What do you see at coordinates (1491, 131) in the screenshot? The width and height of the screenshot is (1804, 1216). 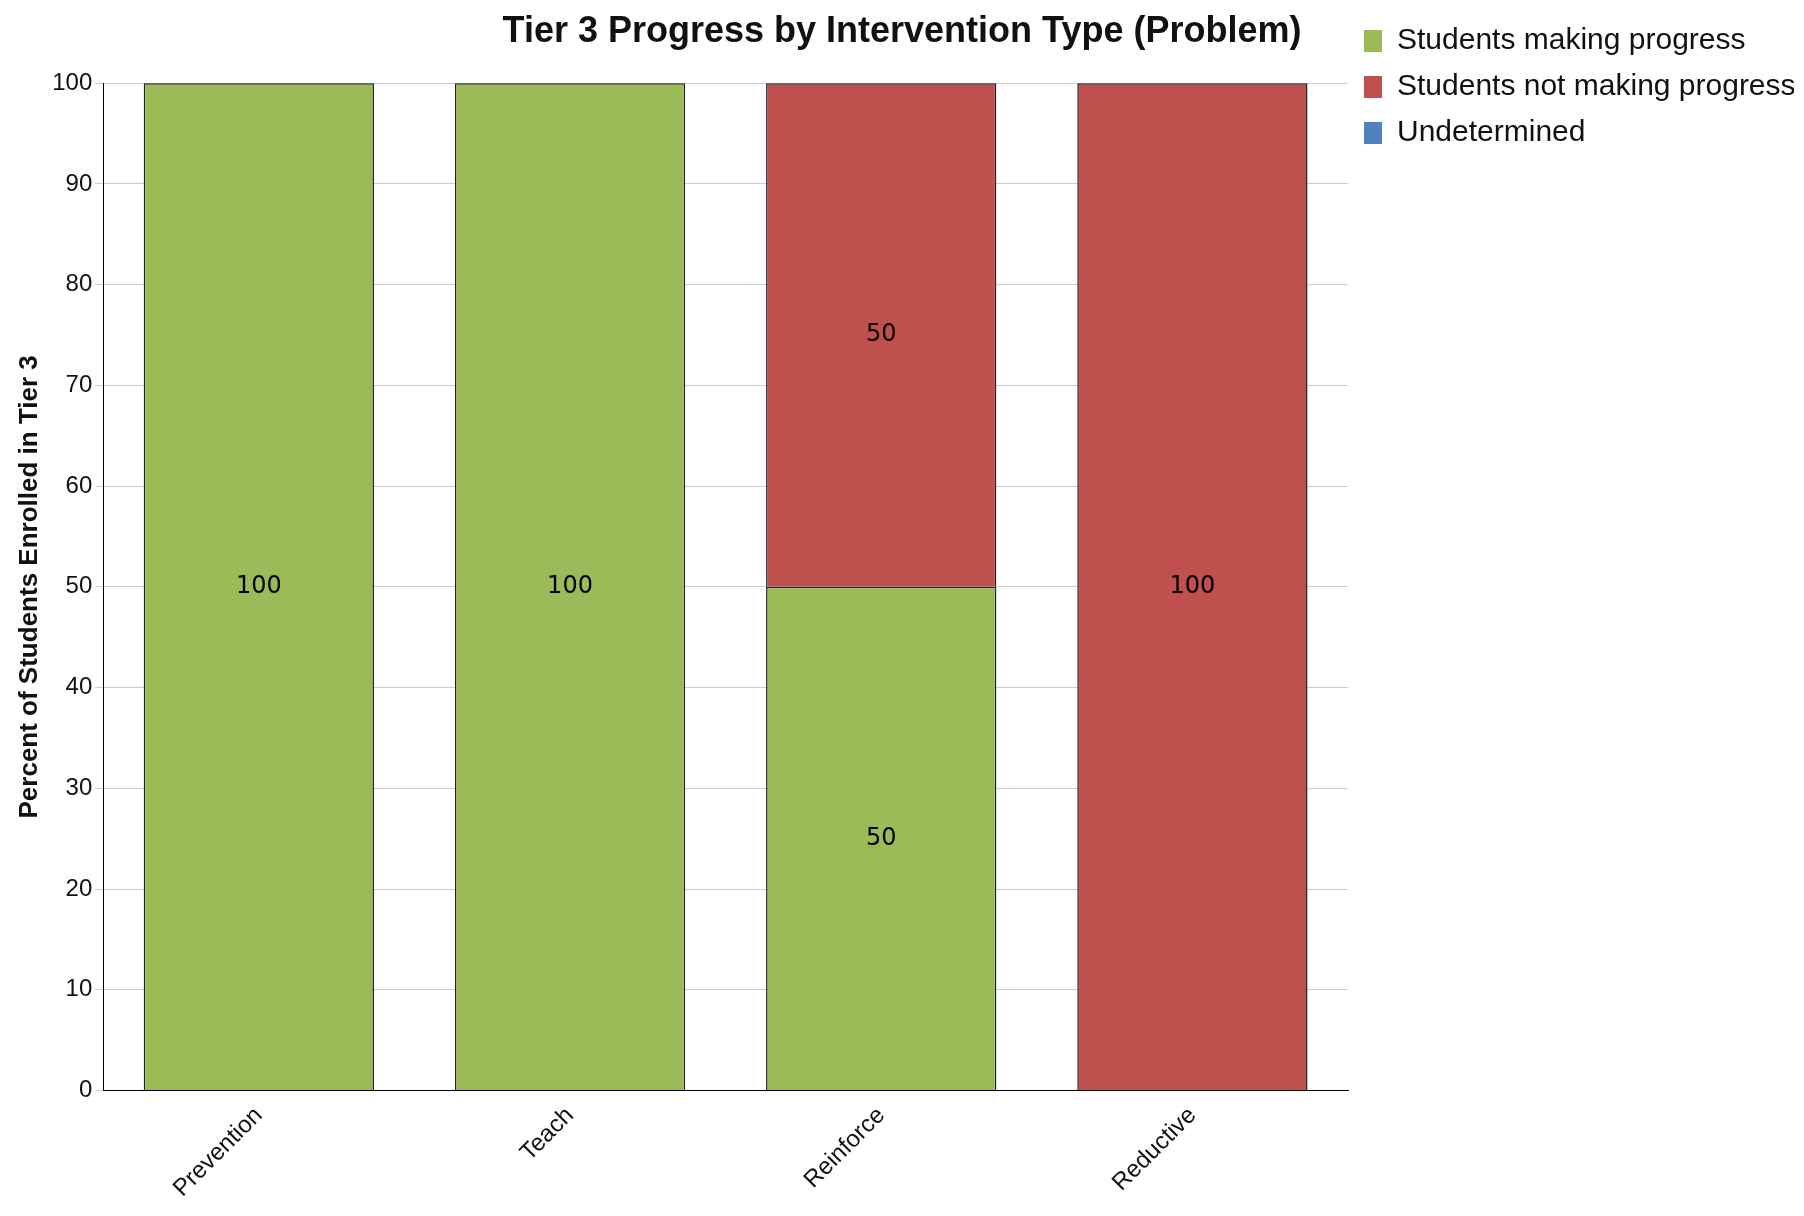 I see `legend-label: Undetermined` at bounding box center [1491, 131].